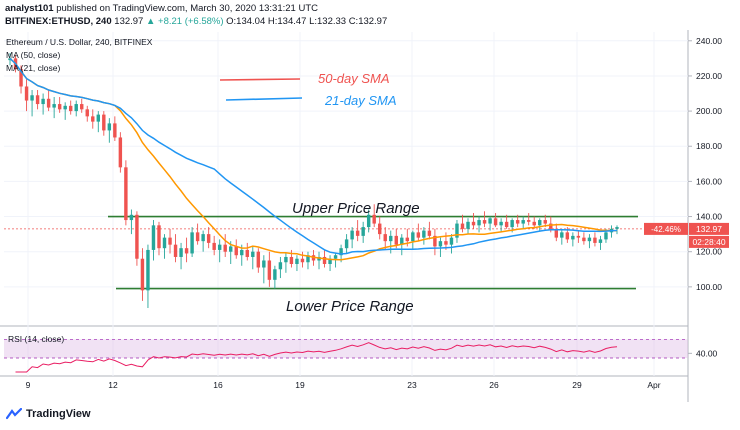 Image resolution: width=740 pixels, height=430 pixels. Describe the element at coordinates (113, 385) in the screenshot. I see `time-tick-label: 12` at that location.